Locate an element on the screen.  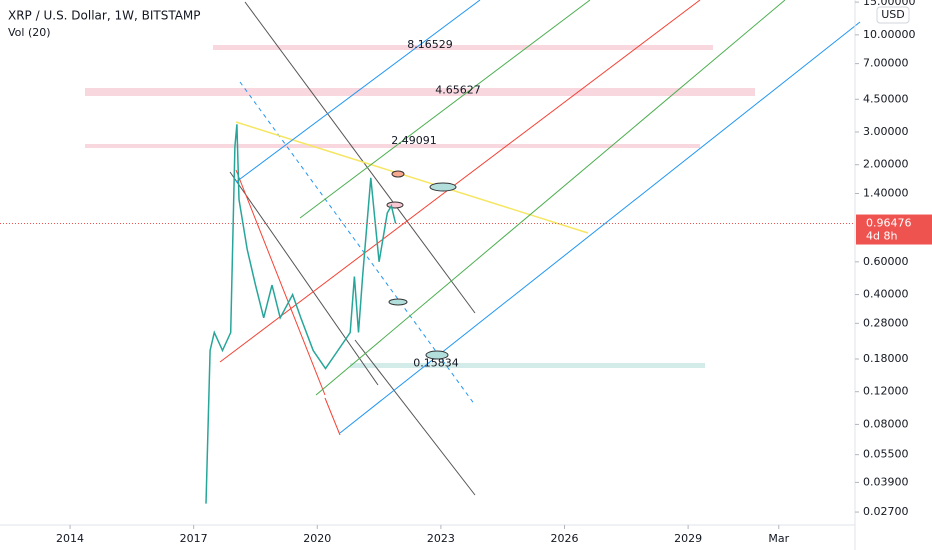
x-tick-label: 2020 is located at coordinates (317, 538).